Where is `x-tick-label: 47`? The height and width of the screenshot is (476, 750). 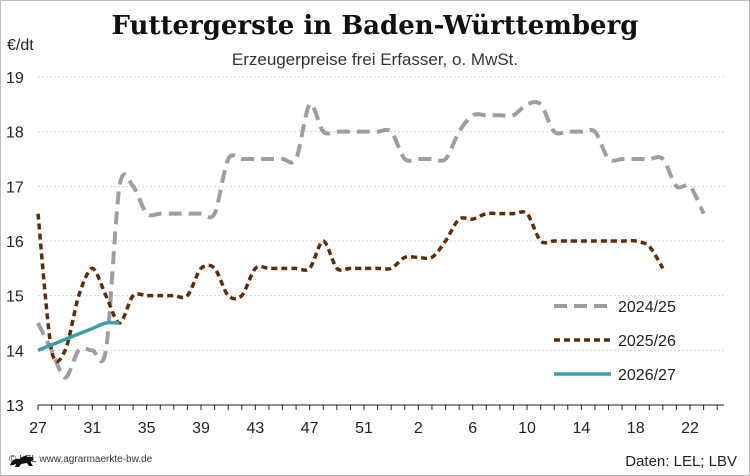 x-tick-label: 47 is located at coordinates (310, 428).